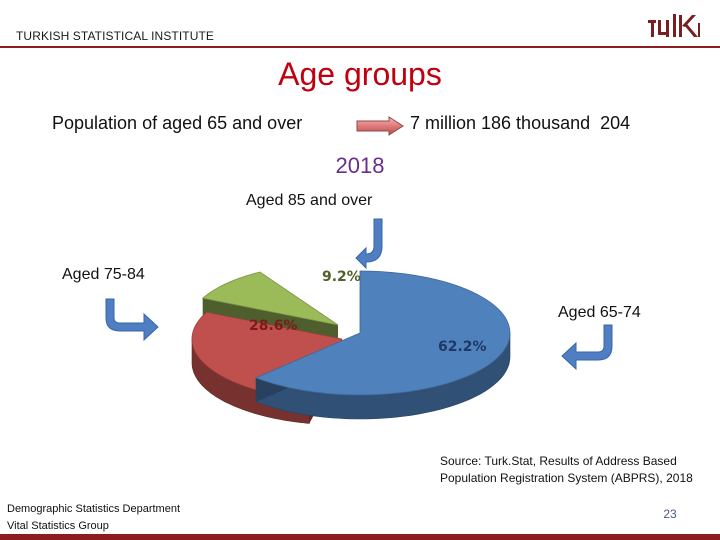 The height and width of the screenshot is (540, 720). Describe the element at coordinates (341, 277) in the screenshot. I see `slice-value-label: 9.2%` at that location.